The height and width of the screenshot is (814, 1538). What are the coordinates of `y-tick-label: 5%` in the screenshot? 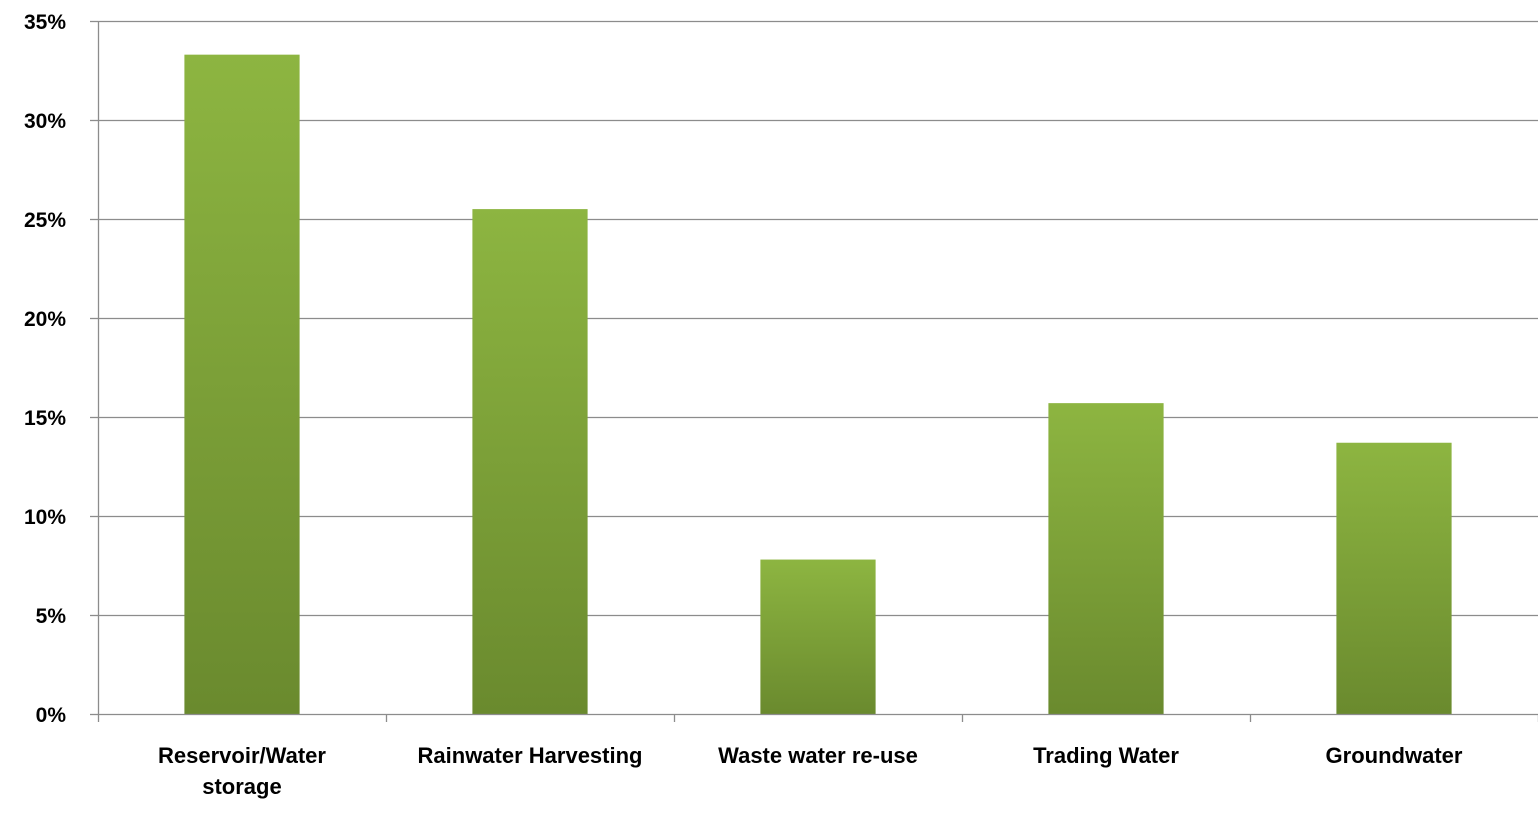 It's located at (51, 616).